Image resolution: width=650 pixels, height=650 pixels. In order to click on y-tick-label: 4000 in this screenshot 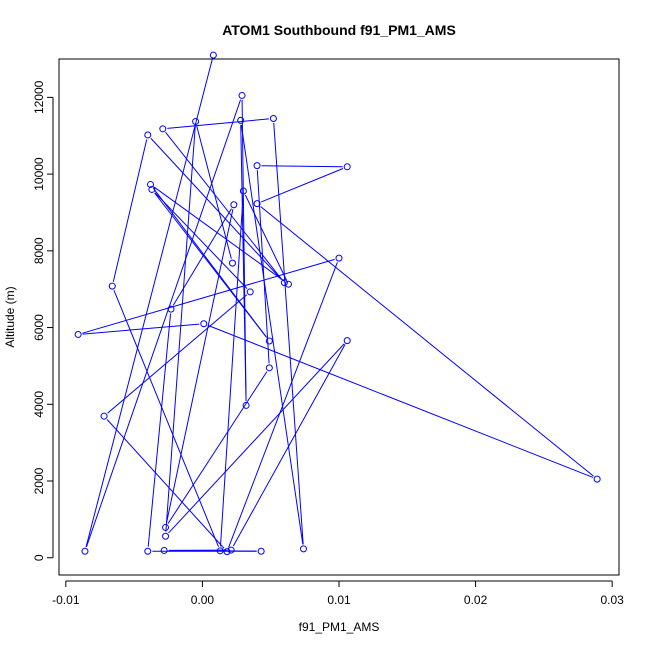, I will do `click(39, 404)`.